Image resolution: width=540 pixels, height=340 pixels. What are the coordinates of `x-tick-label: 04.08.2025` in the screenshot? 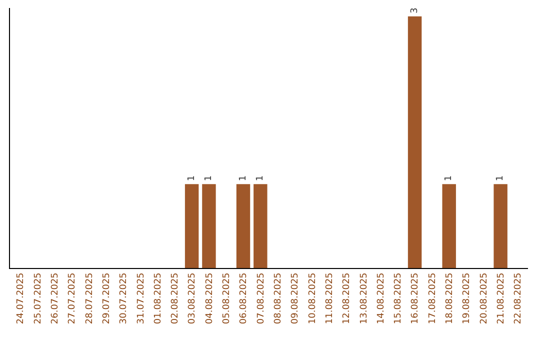 It's located at (209, 298).